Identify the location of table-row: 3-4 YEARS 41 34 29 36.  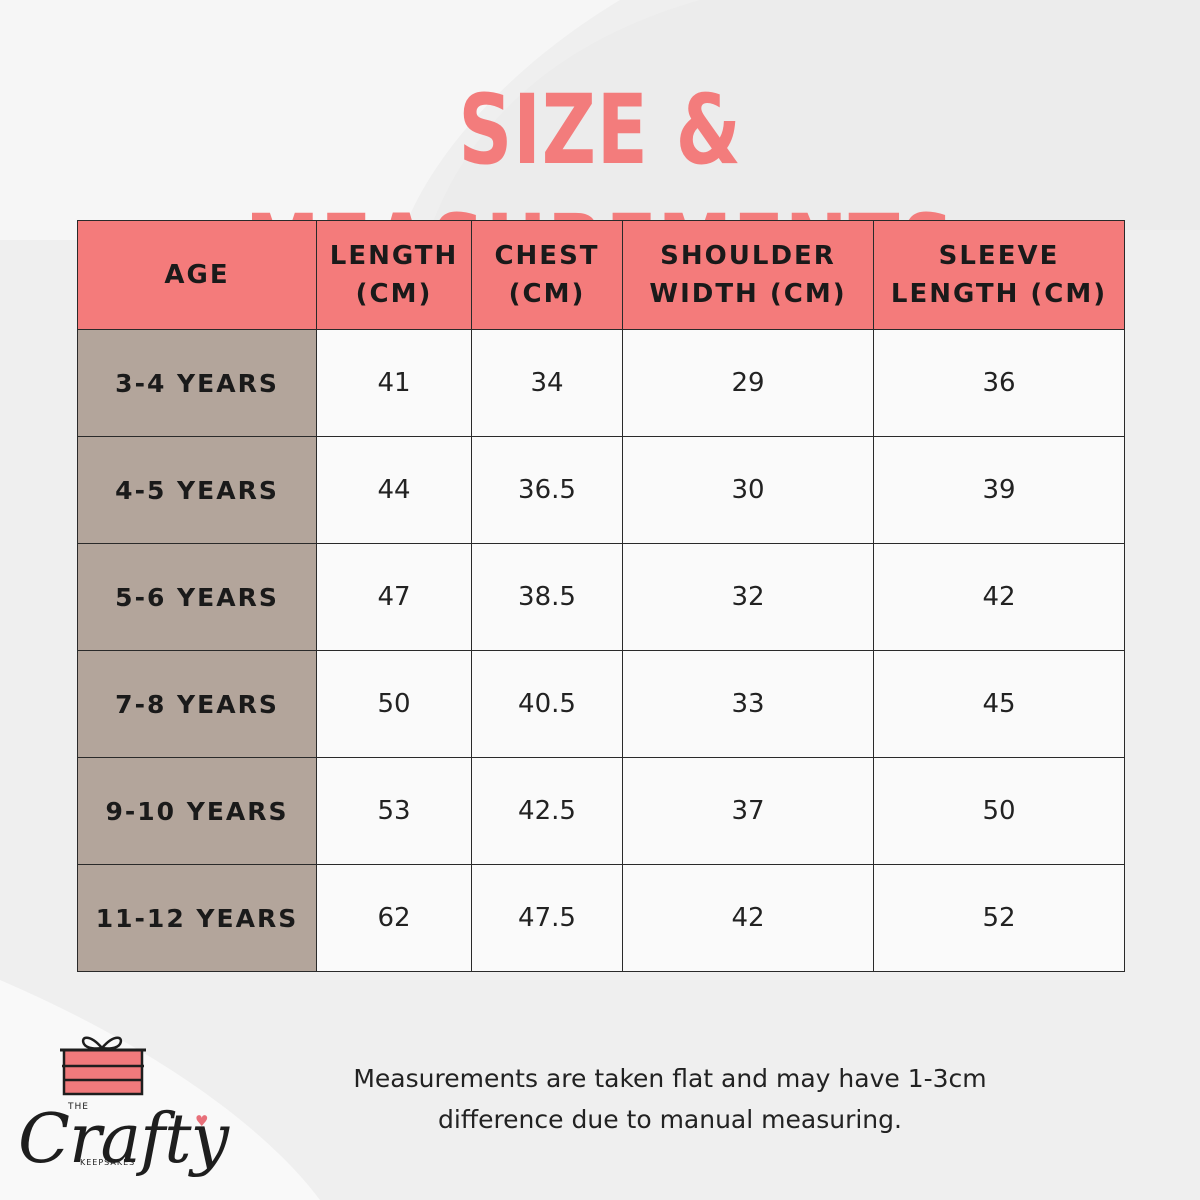
(601, 383).